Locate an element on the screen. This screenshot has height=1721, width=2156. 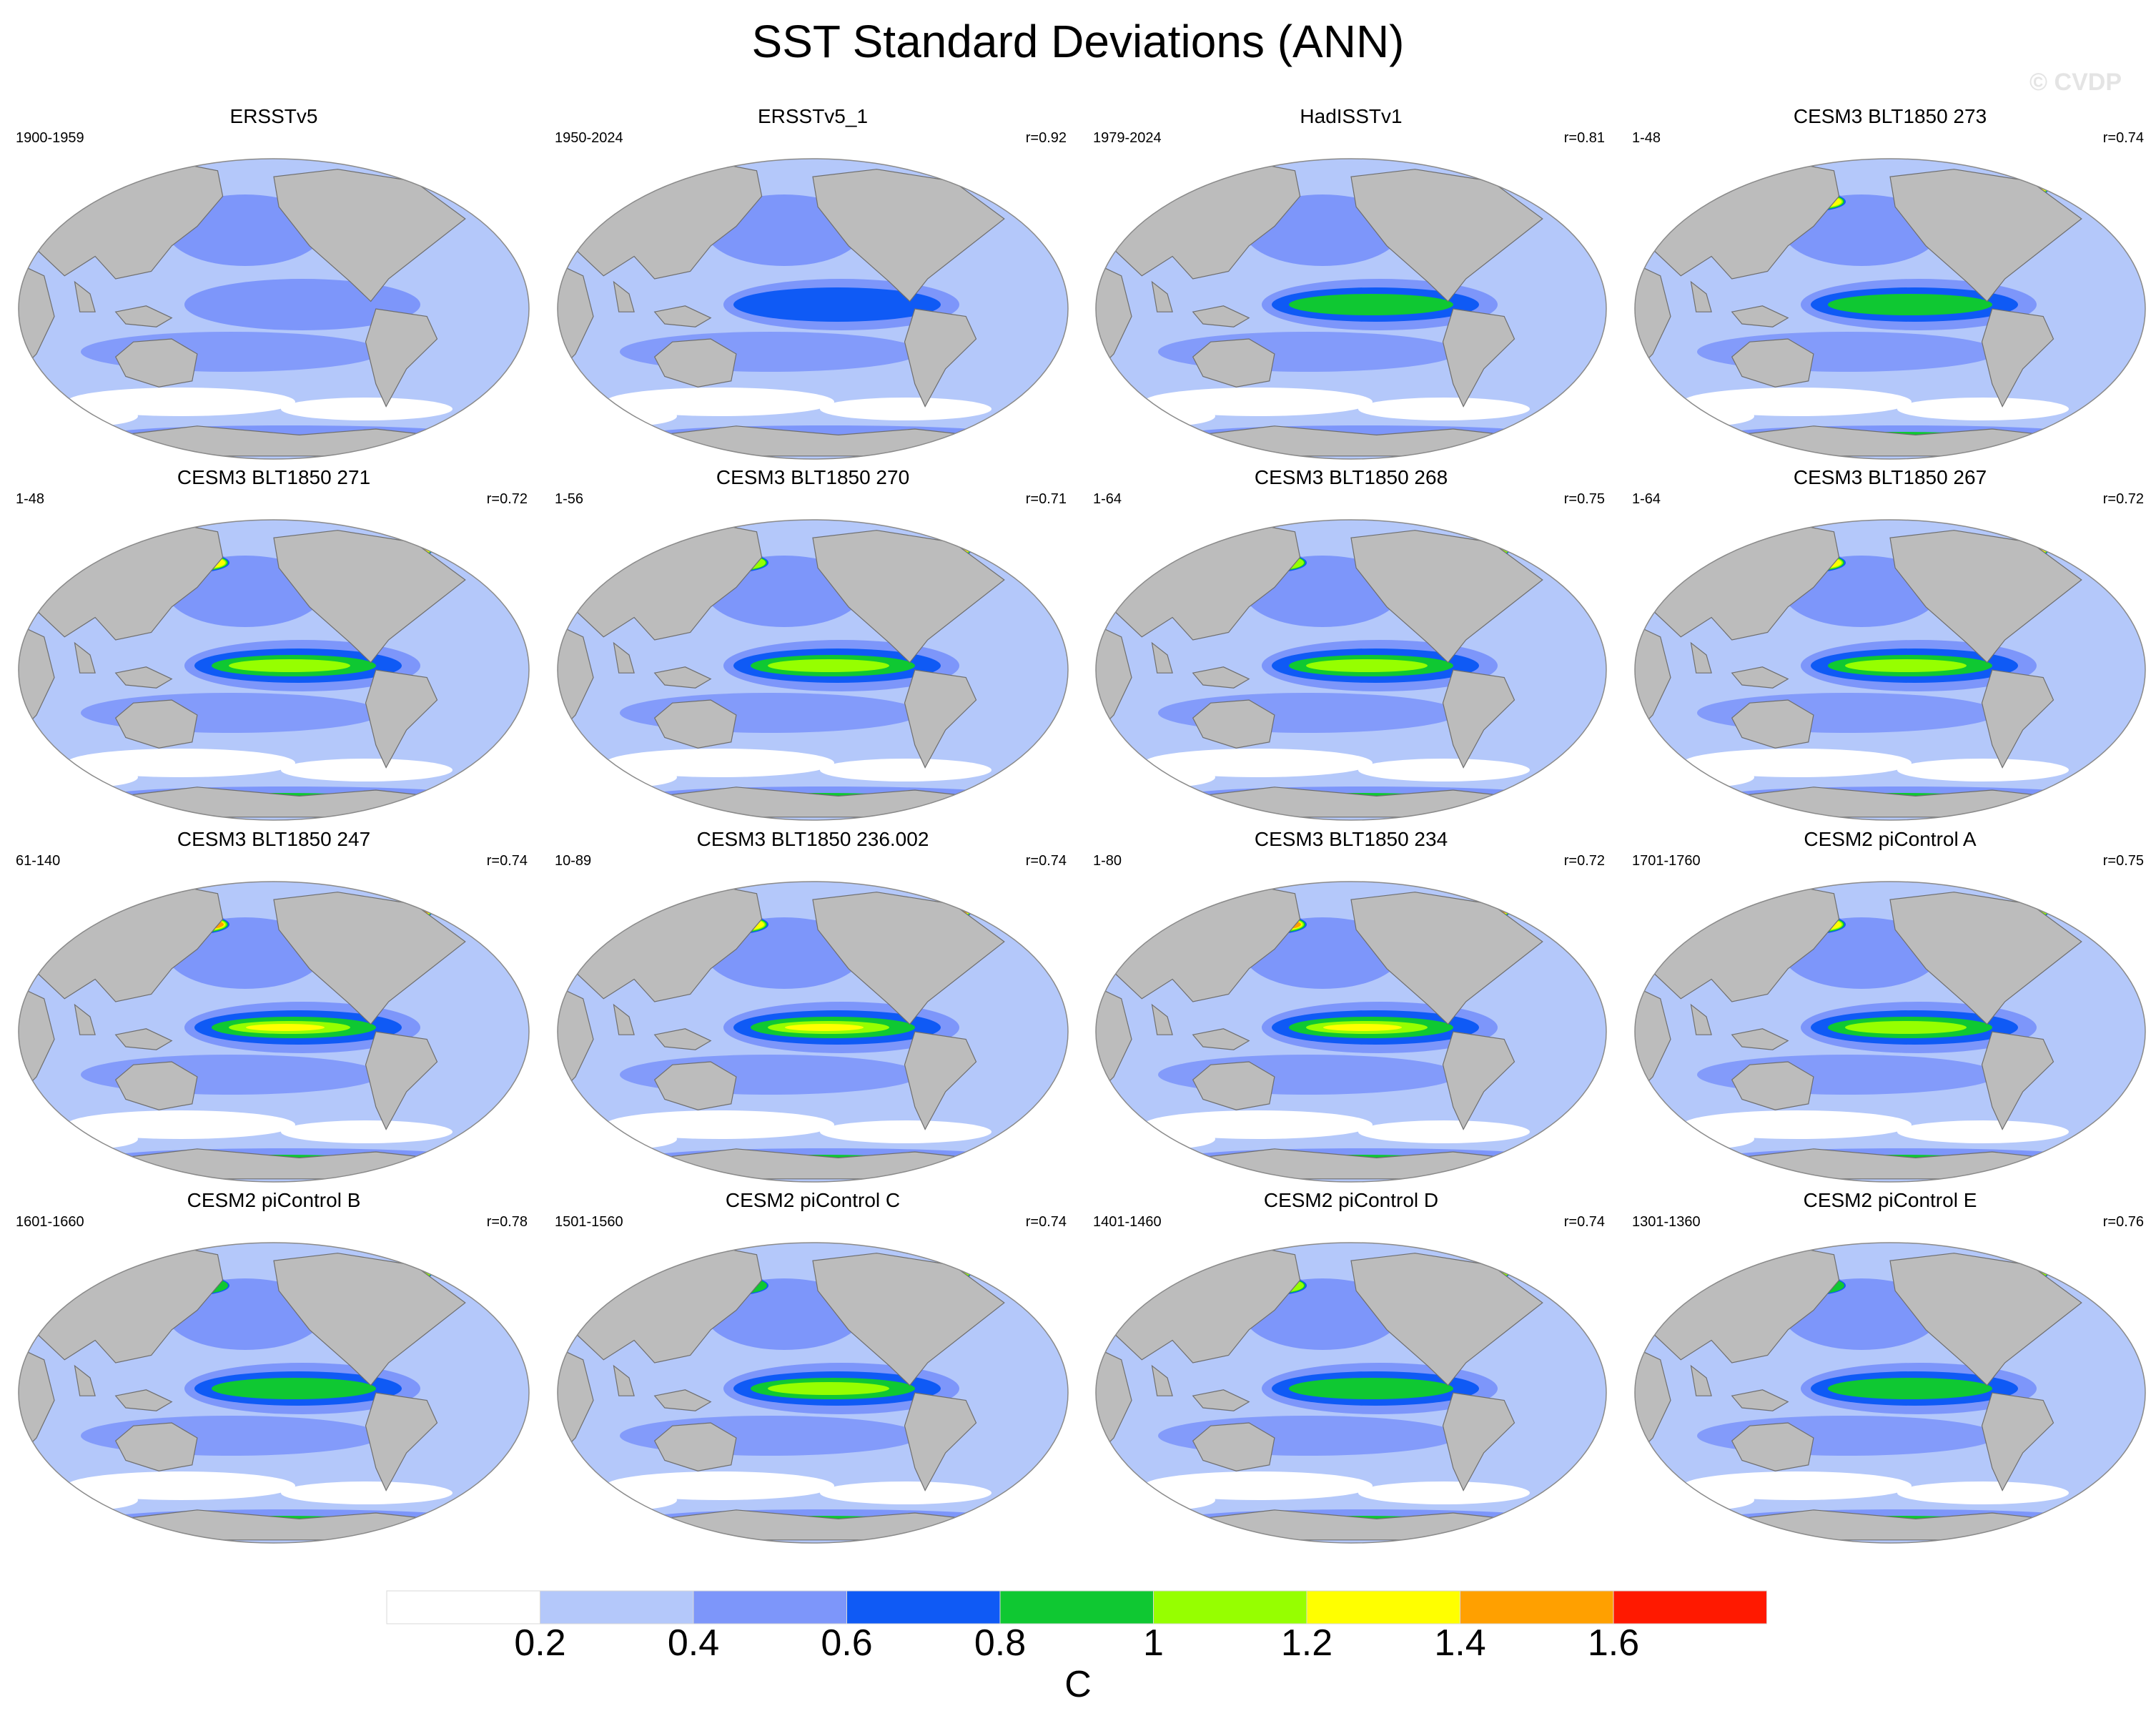
panel-title: CESM3 BLT1850 236.002 is located at coordinates (812, 839).